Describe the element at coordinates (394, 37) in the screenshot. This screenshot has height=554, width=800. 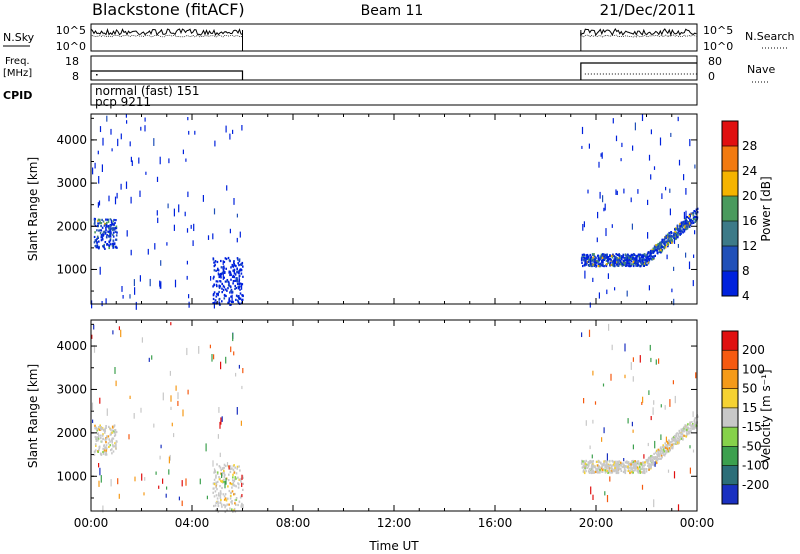
I see `nsky-frame` at that location.